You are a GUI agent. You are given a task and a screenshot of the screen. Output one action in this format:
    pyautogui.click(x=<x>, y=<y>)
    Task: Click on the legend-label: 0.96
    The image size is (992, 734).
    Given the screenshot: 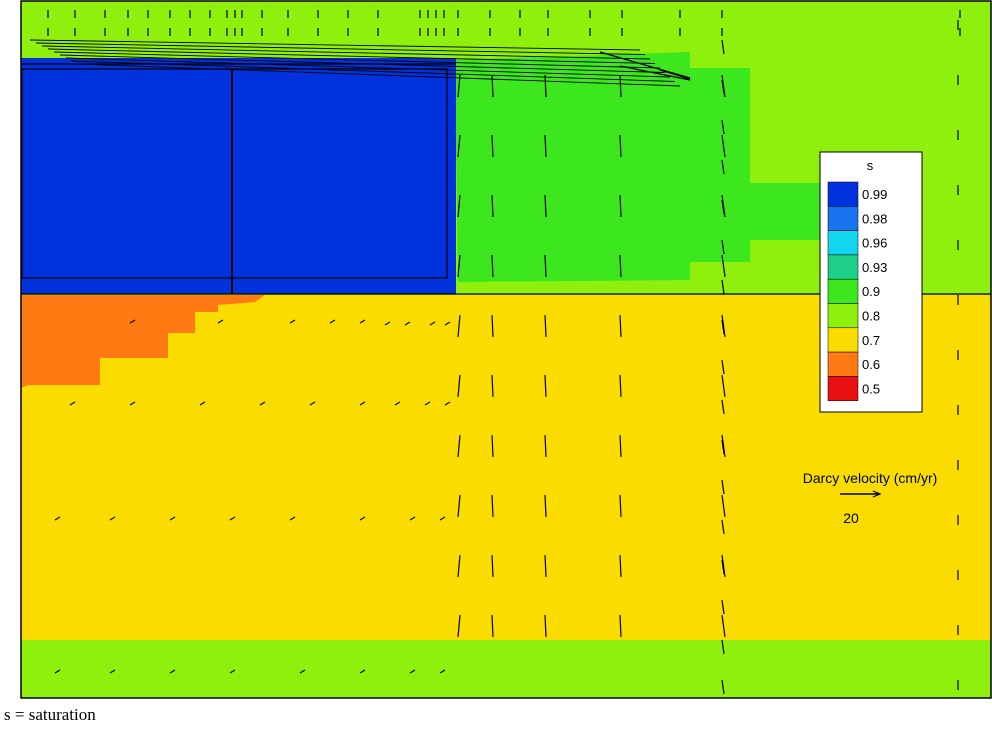 What is the action you would take?
    pyautogui.click(x=874, y=243)
    